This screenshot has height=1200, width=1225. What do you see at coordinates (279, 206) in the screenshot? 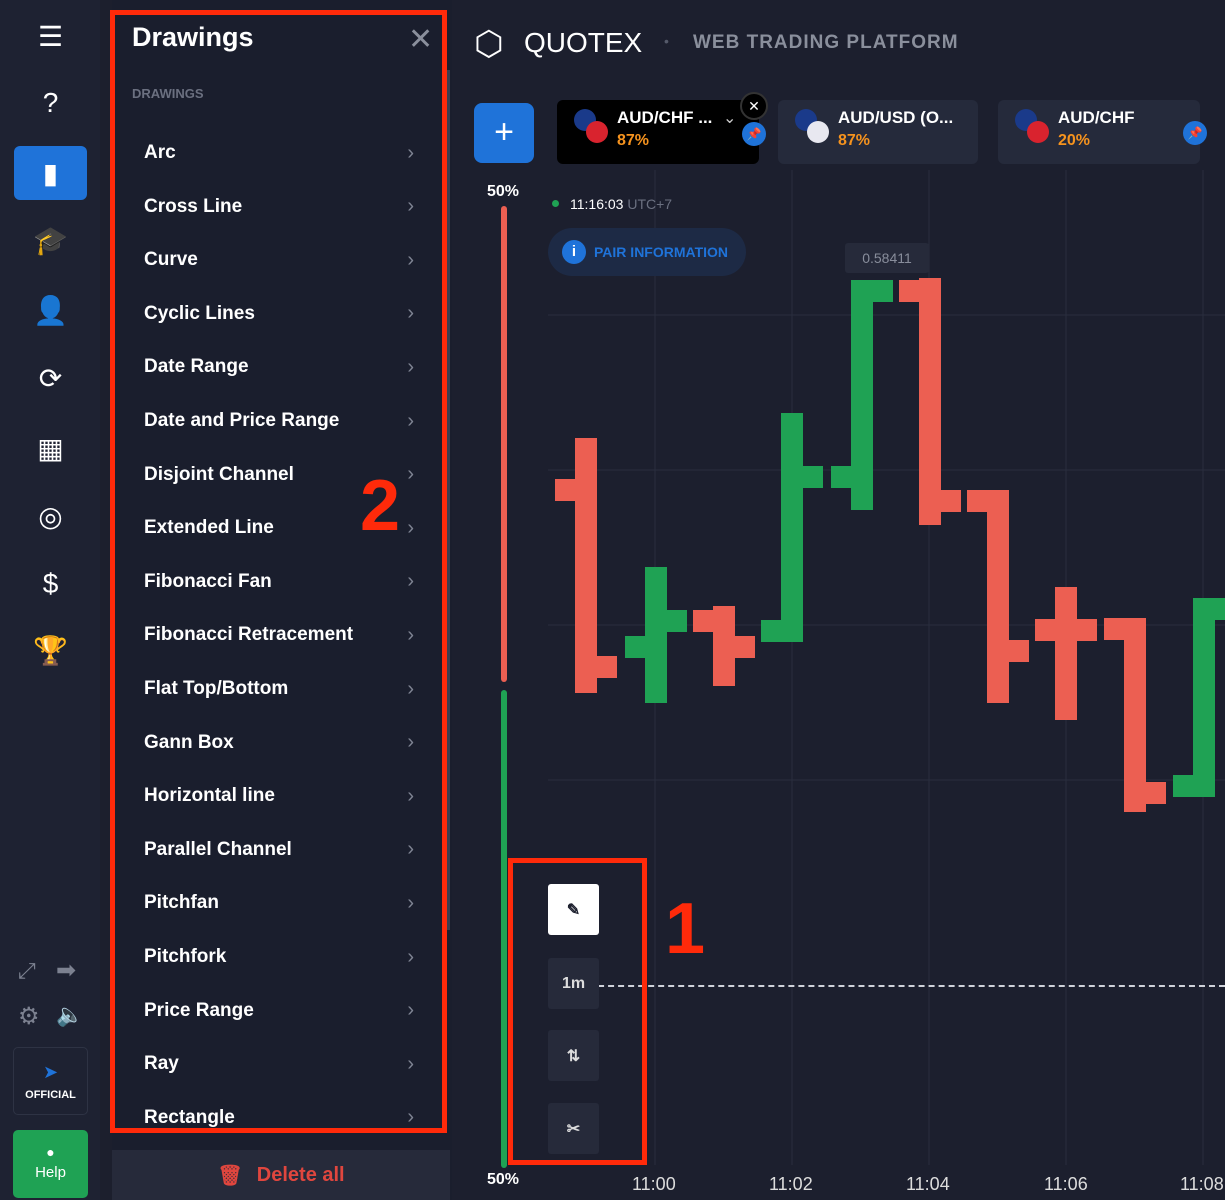
I see `drawing-item: Cross Line ›` at bounding box center [279, 206].